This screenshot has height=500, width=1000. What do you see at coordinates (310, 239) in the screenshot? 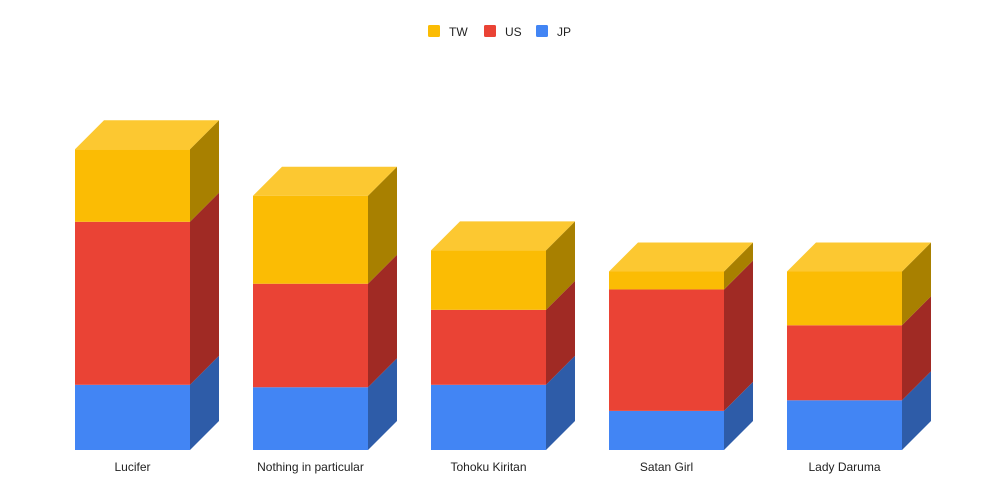
I see `bar-nothing-in-particular-tw` at bounding box center [310, 239].